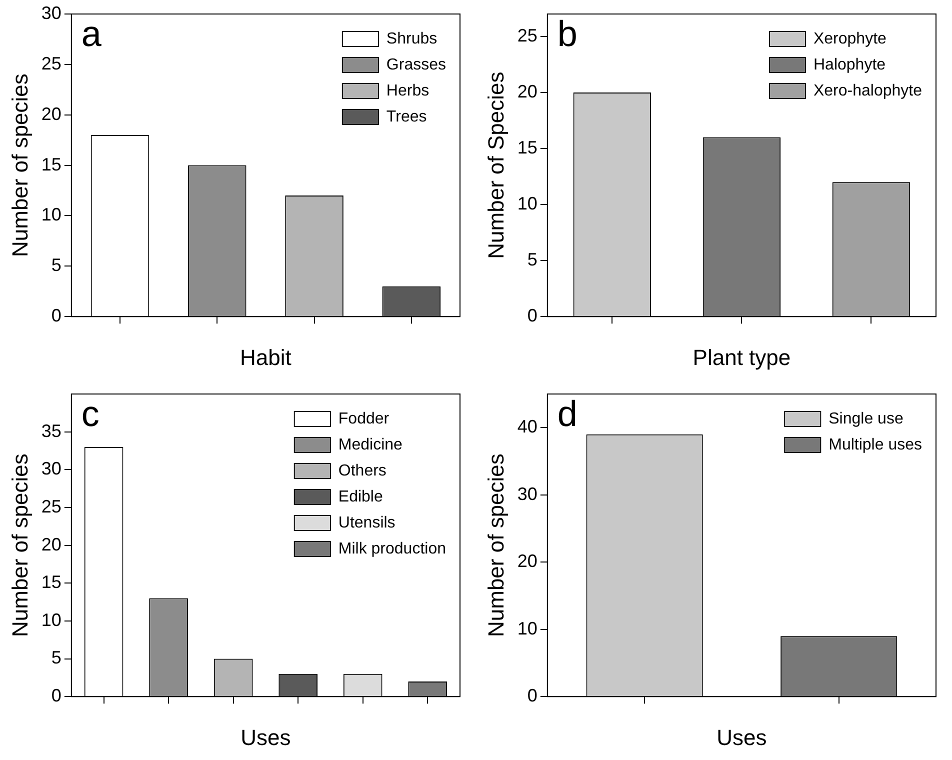 The height and width of the screenshot is (760, 952). What do you see at coordinates (91, 33) in the screenshot?
I see `chart-title: a` at bounding box center [91, 33].